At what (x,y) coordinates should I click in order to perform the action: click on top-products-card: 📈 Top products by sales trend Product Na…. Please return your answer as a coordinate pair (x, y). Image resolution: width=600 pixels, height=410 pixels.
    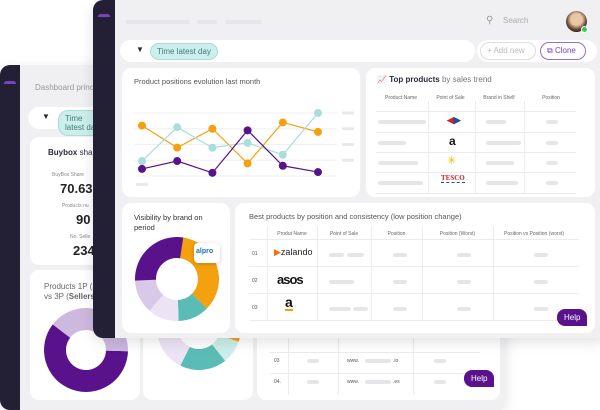
    Looking at the image, I should click on (480, 132).